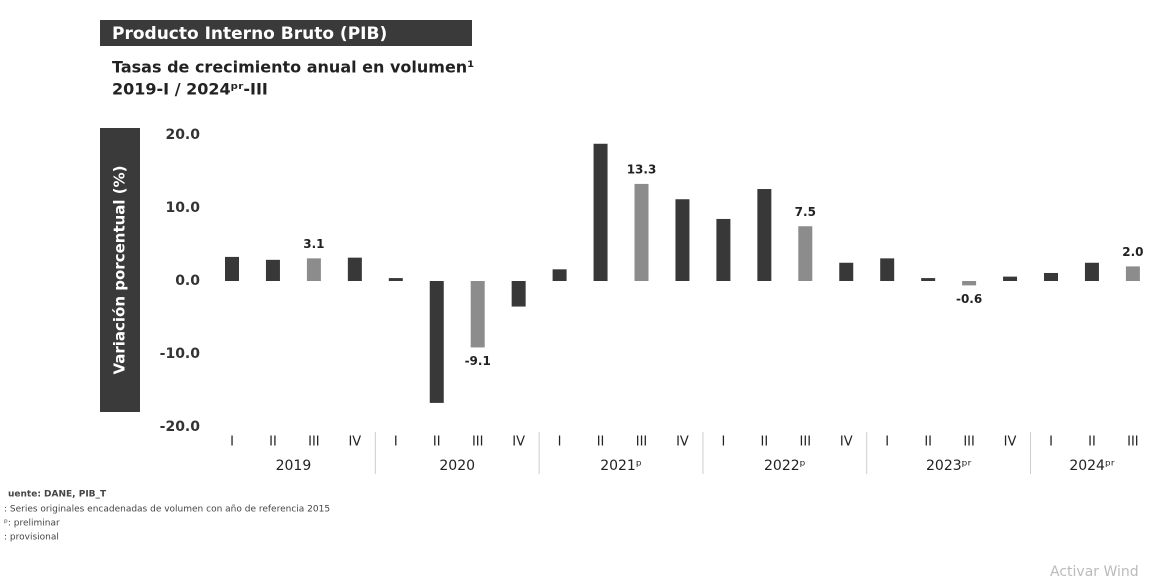 Image resolution: width=1176 pixels, height=580 pixels. I want to click on ylabel-box, so click(120, 270).